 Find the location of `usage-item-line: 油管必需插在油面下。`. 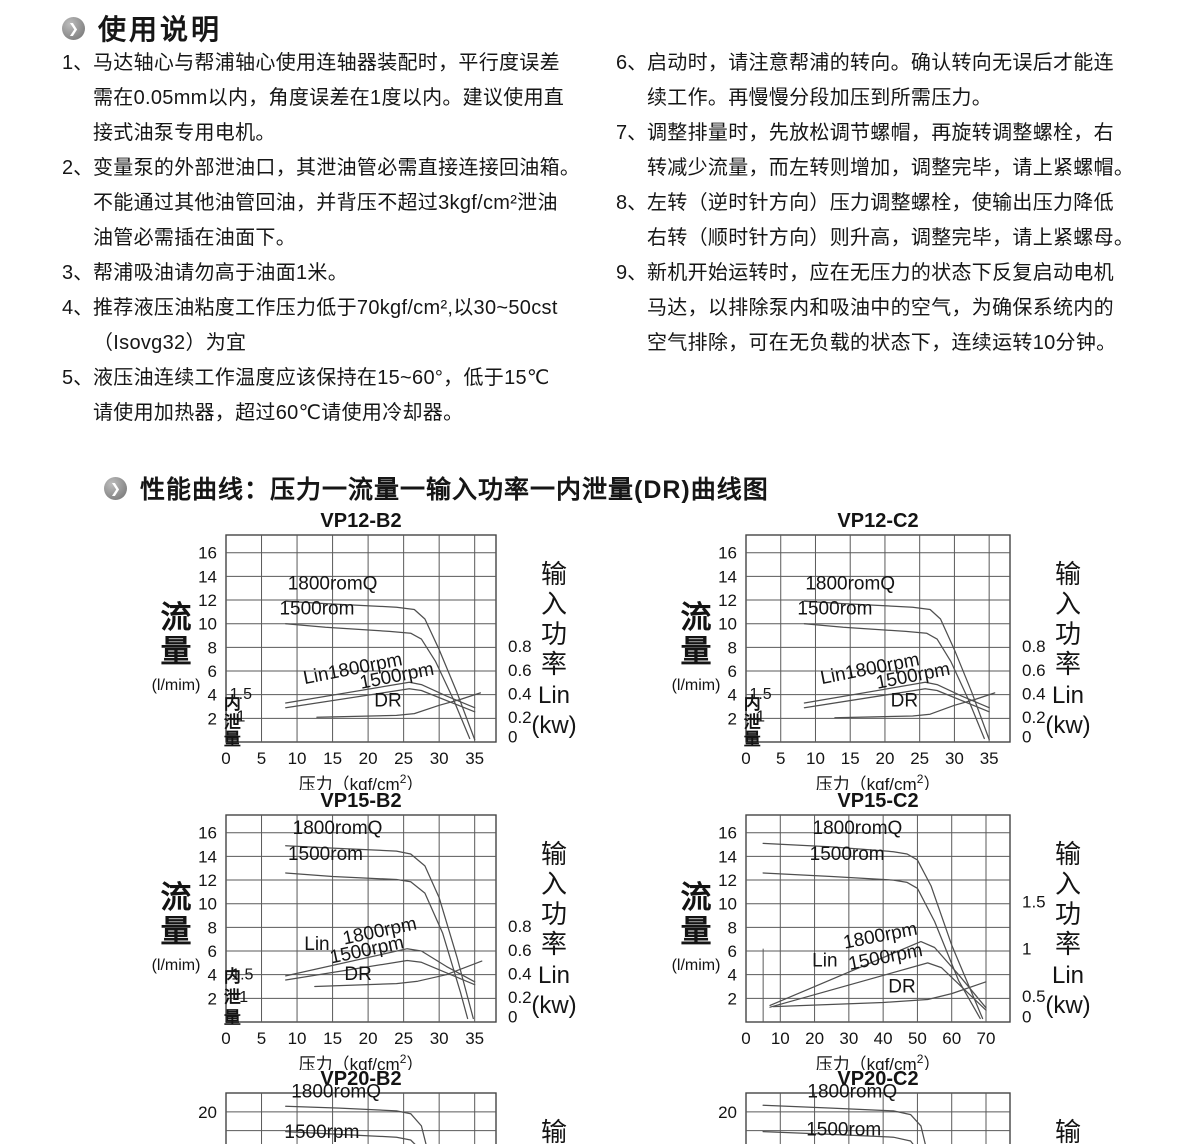

usage-item-line: 油管必需插在油面下。 is located at coordinates (194, 238).